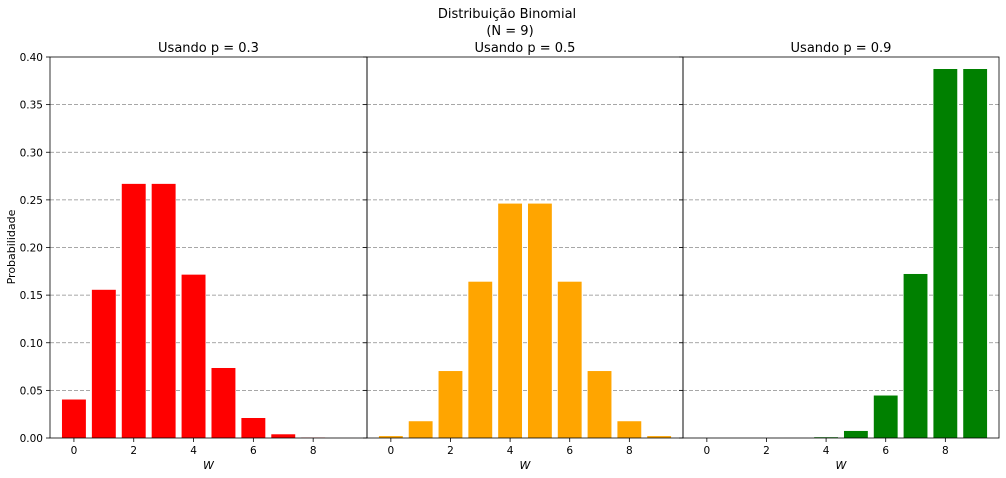 The image size is (1006, 478). I want to click on subplot-title: Usando p = 0.9, so click(841, 48).